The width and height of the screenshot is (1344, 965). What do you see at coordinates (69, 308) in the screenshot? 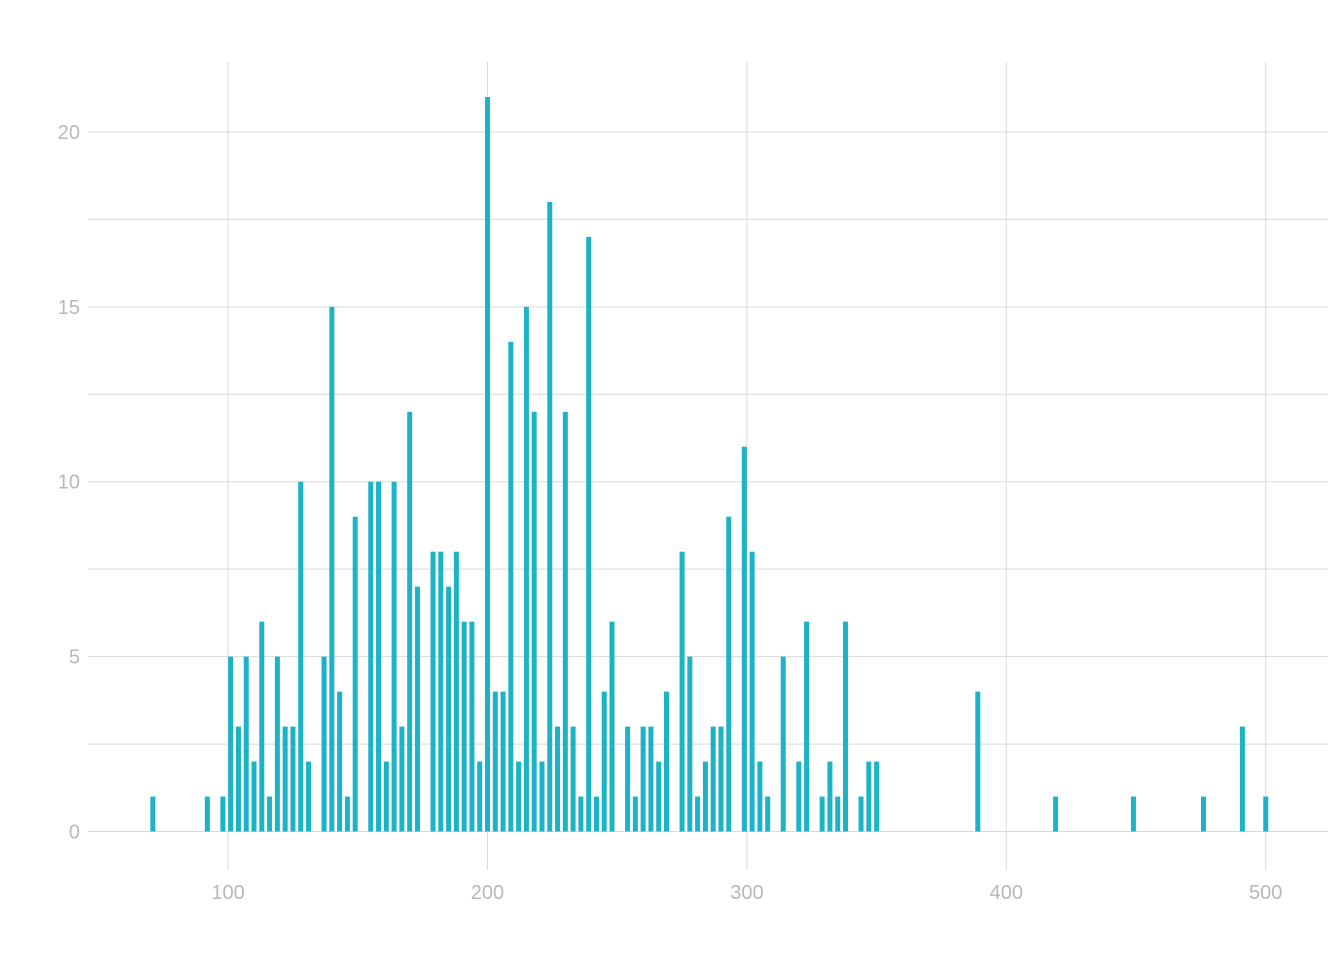
I see `y-tick-label: 15` at bounding box center [69, 308].